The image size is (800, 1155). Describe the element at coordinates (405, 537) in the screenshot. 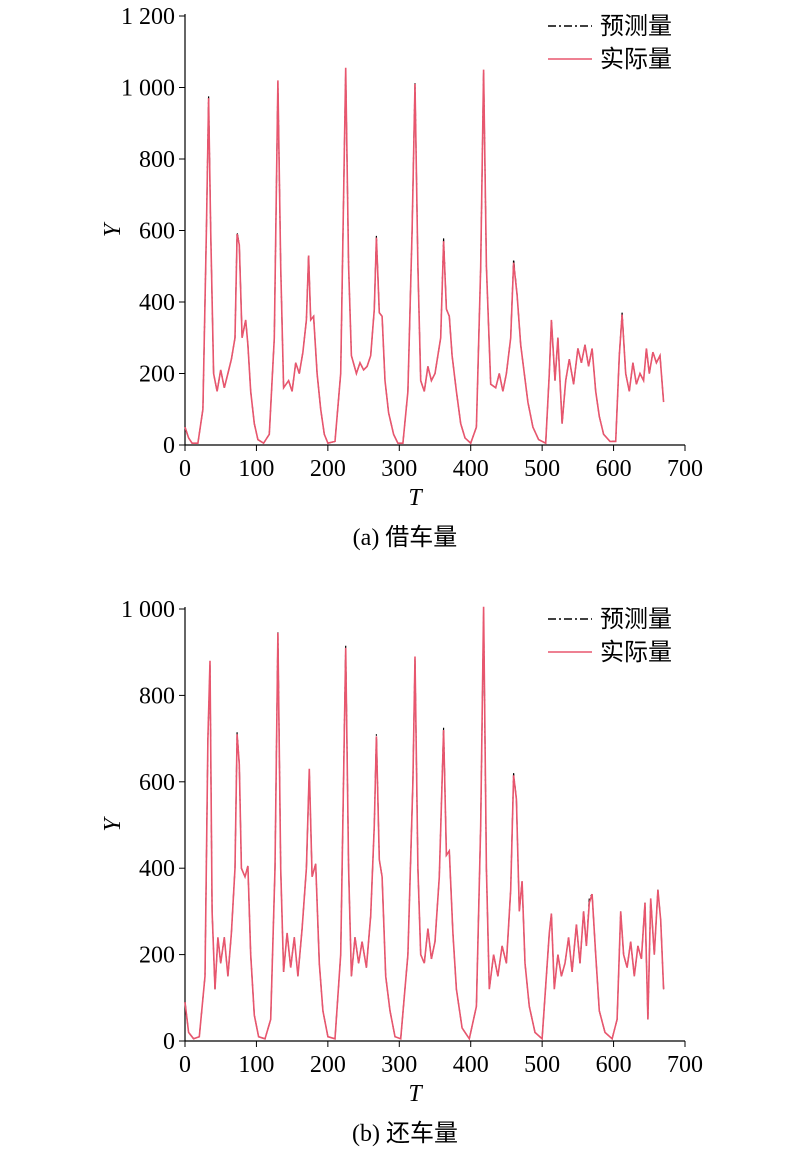

I see `caption: (a) 借车量` at that location.